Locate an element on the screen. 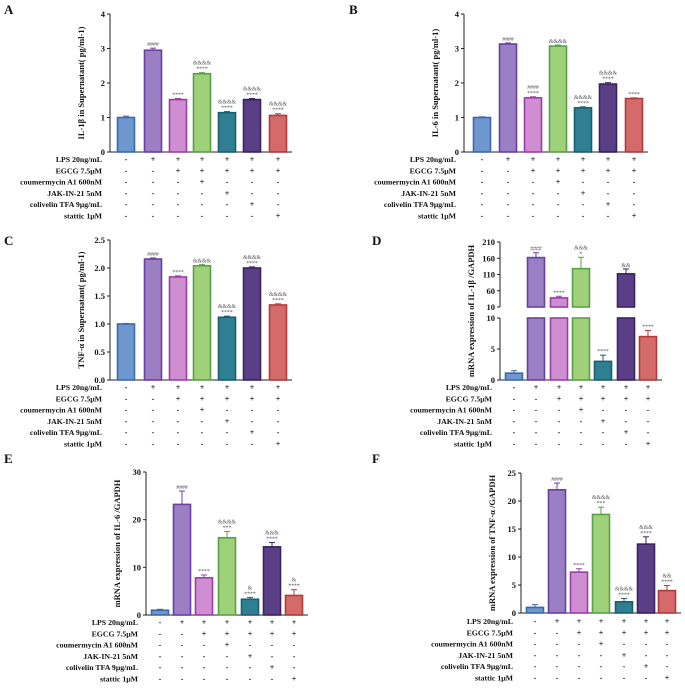 This screenshot has height=692, width=685. bar-upper is located at coordinates (581, 287).